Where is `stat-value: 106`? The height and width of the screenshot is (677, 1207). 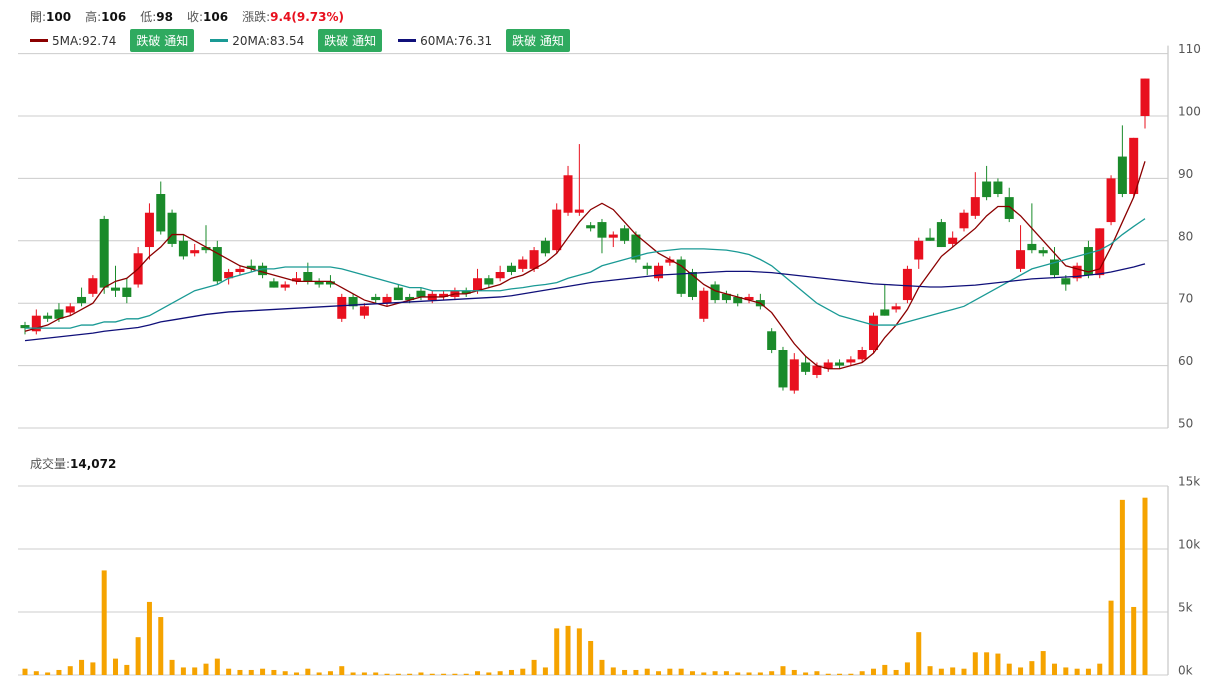 stat-value: 106 is located at coordinates (216, 17).